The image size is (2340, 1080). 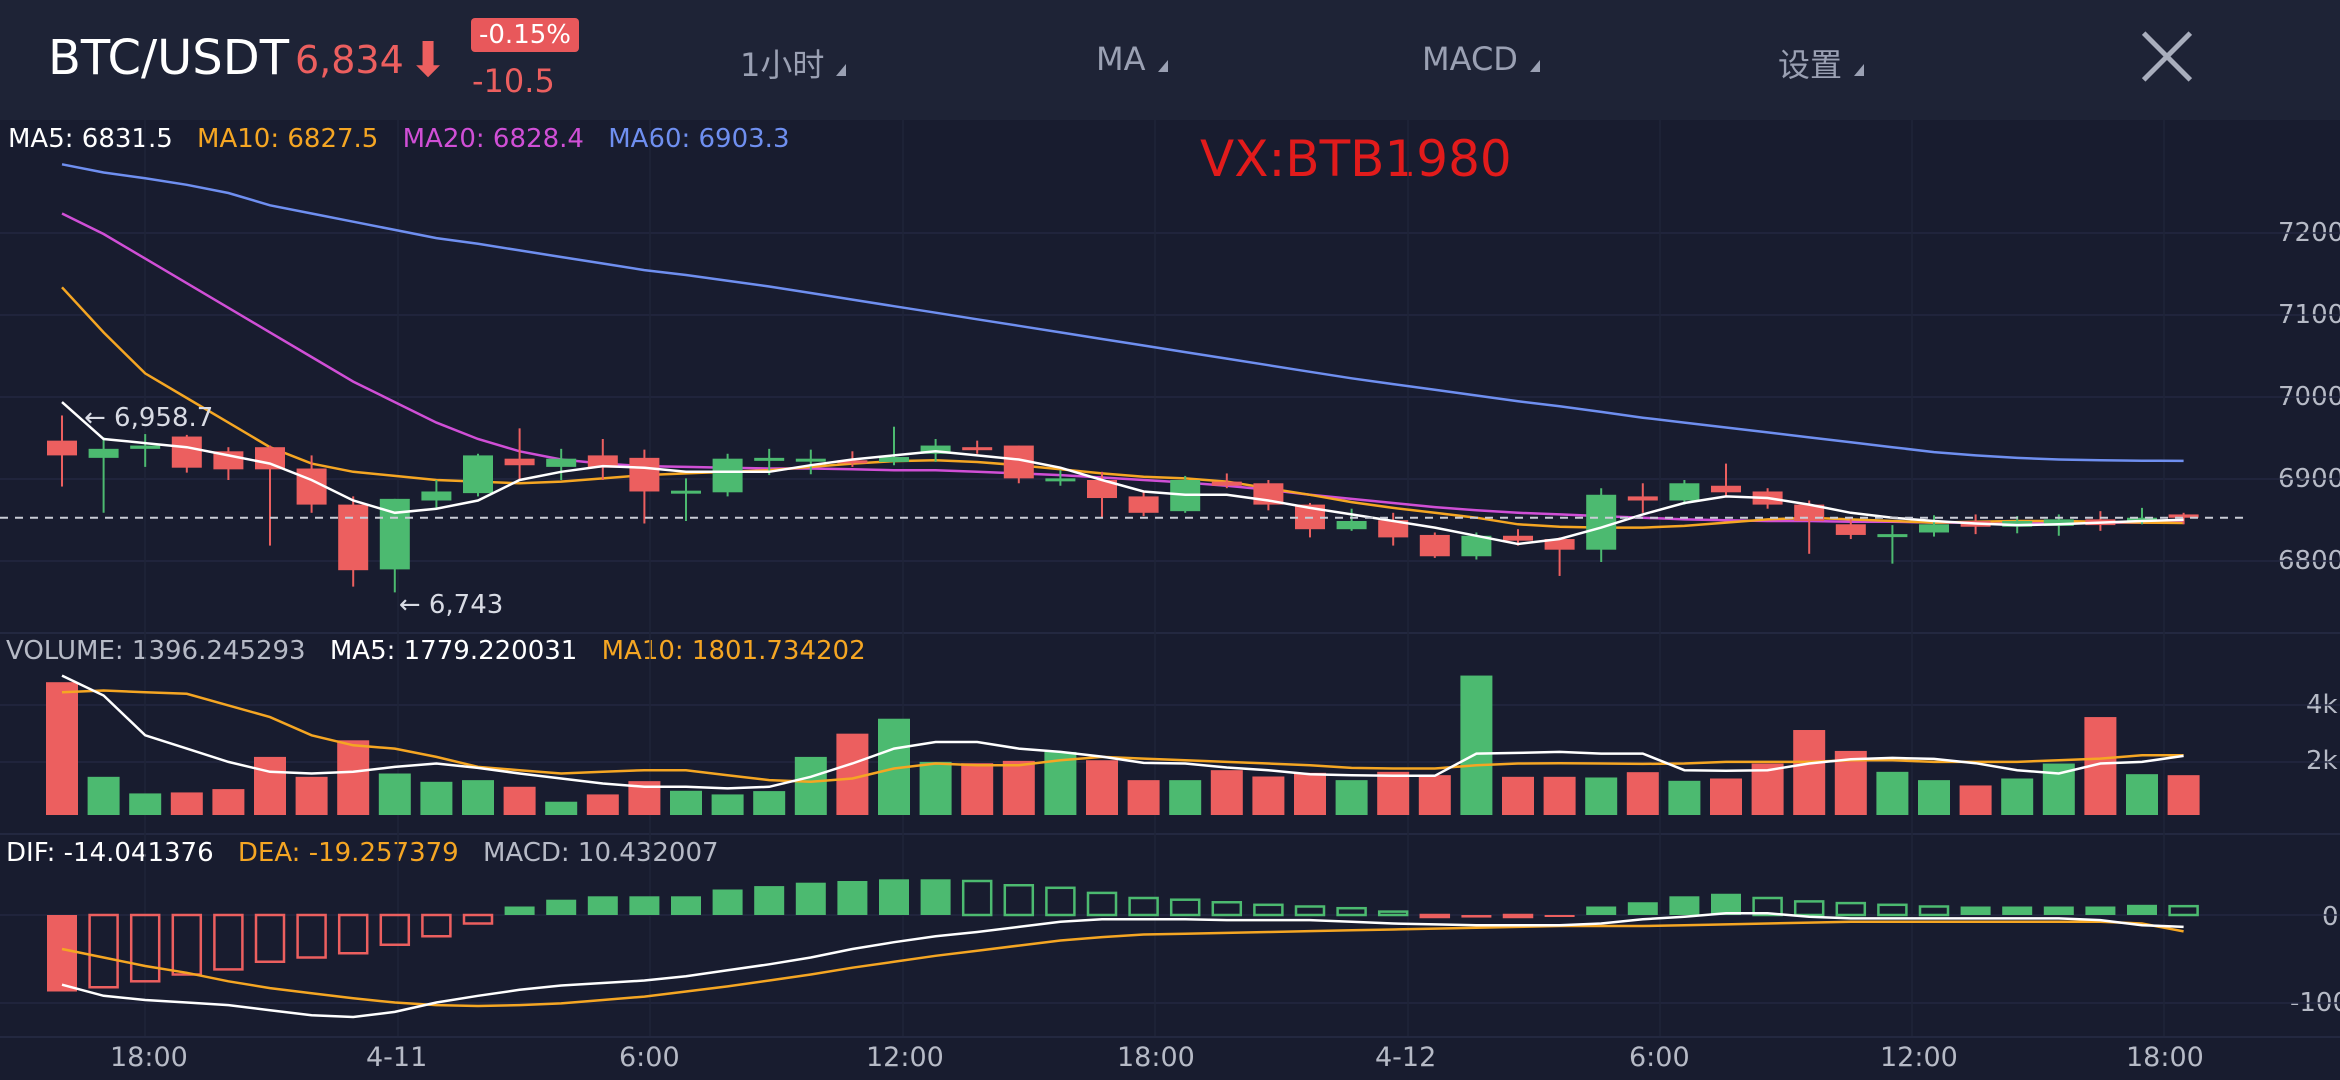 I want to click on legend-volume-ma10: MA10: 1801.734202, so click(x=733, y=651).